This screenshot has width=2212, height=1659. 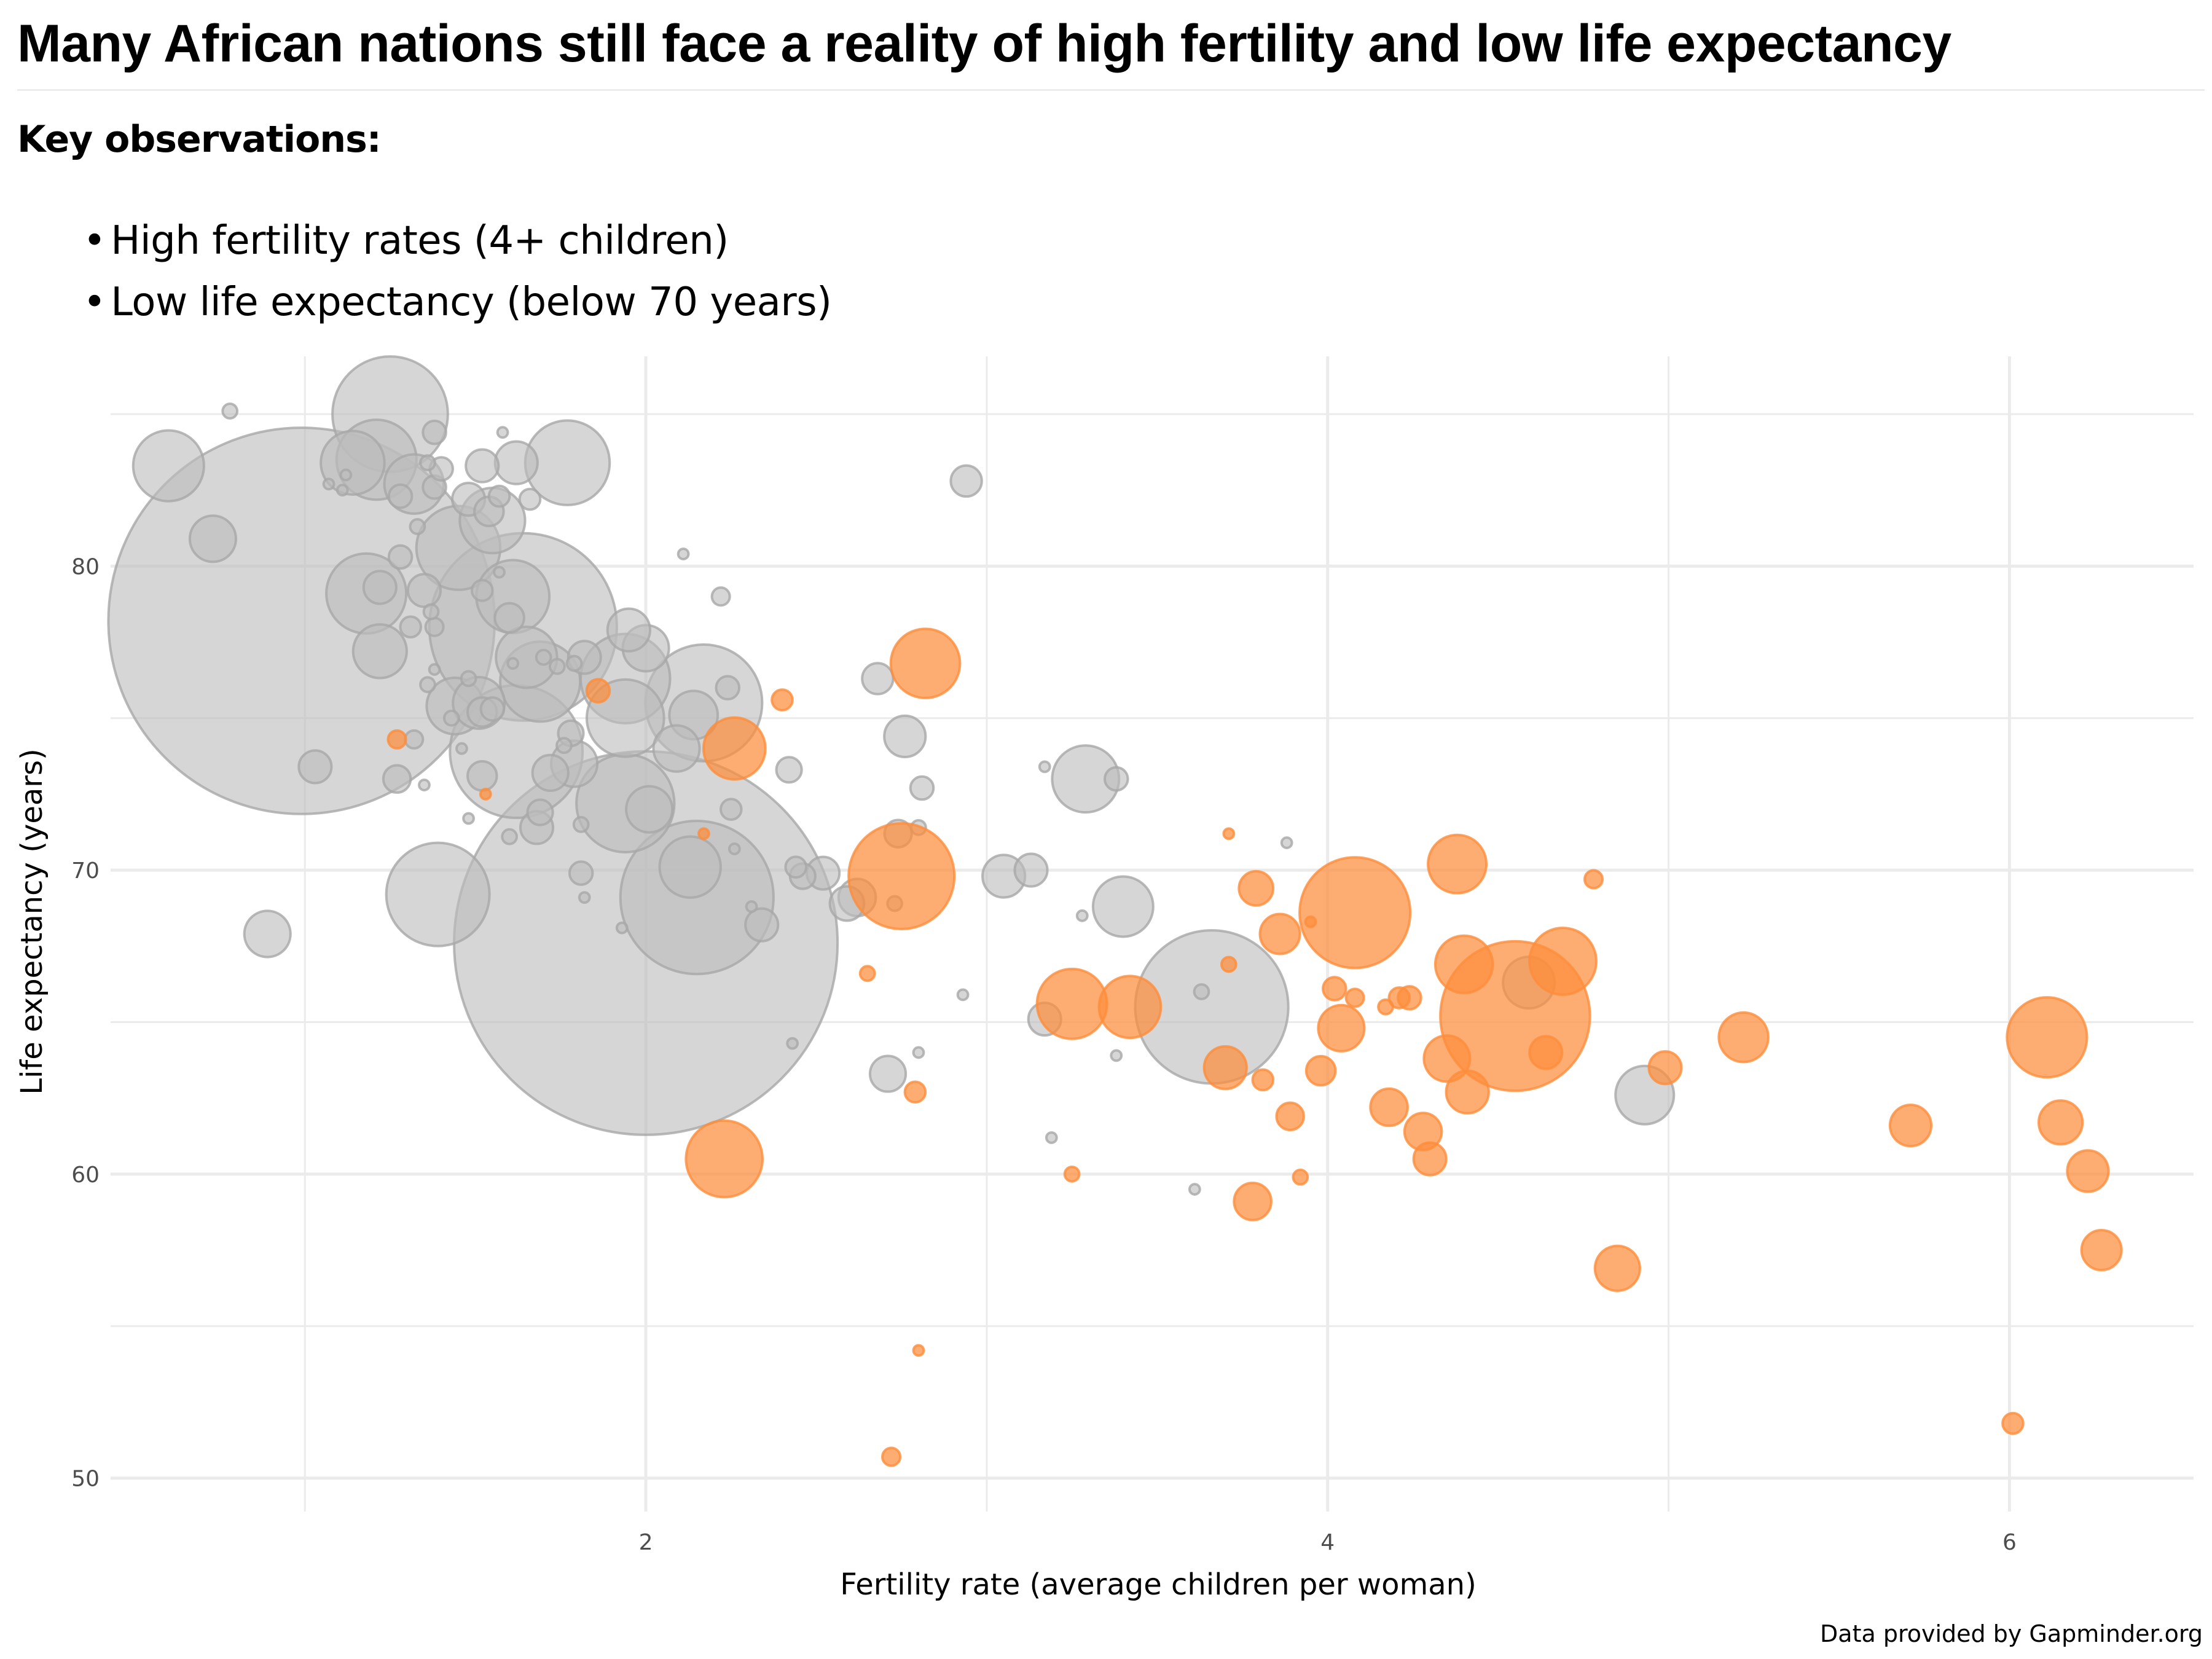 I want to click on observation-text: High fertility rates (4+ children), so click(x=420, y=241).